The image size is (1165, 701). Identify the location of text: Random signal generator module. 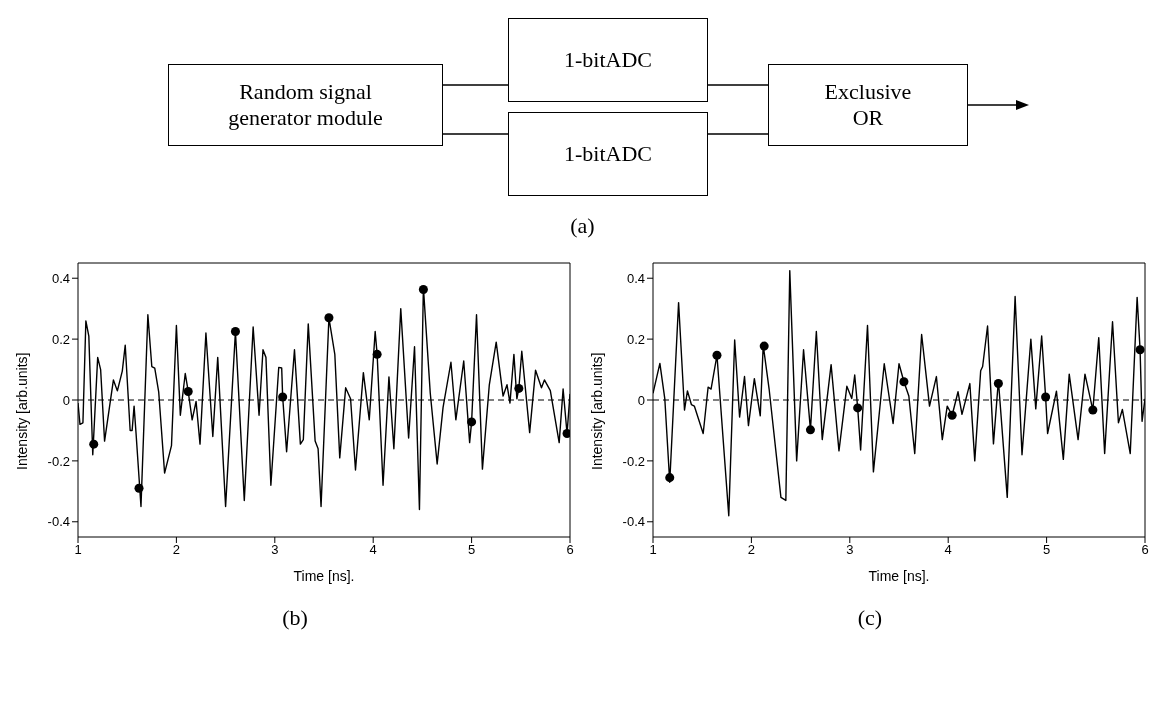
(305, 105).